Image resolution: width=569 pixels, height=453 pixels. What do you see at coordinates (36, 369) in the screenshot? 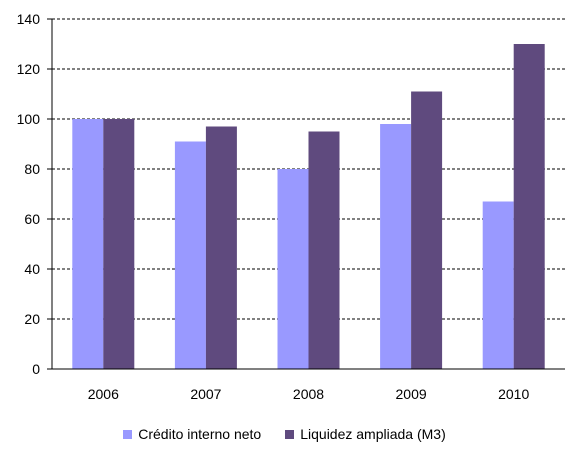
I see `y-tick-label: 0` at bounding box center [36, 369].